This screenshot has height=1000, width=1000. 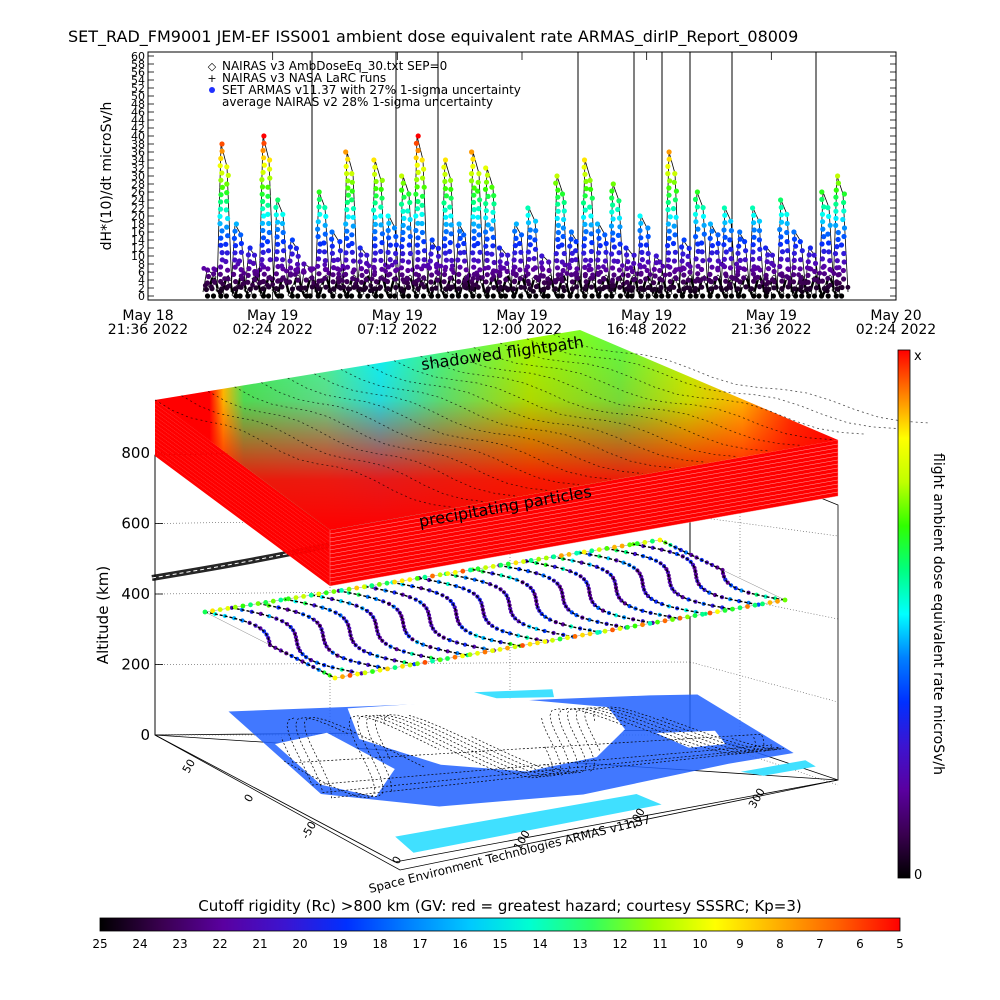 What do you see at coordinates (141, 264) in the screenshot?
I see `y-tick-label: 8` at bounding box center [141, 264].